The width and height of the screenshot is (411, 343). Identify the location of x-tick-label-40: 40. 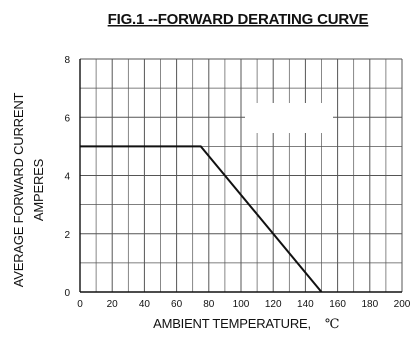
(145, 304).